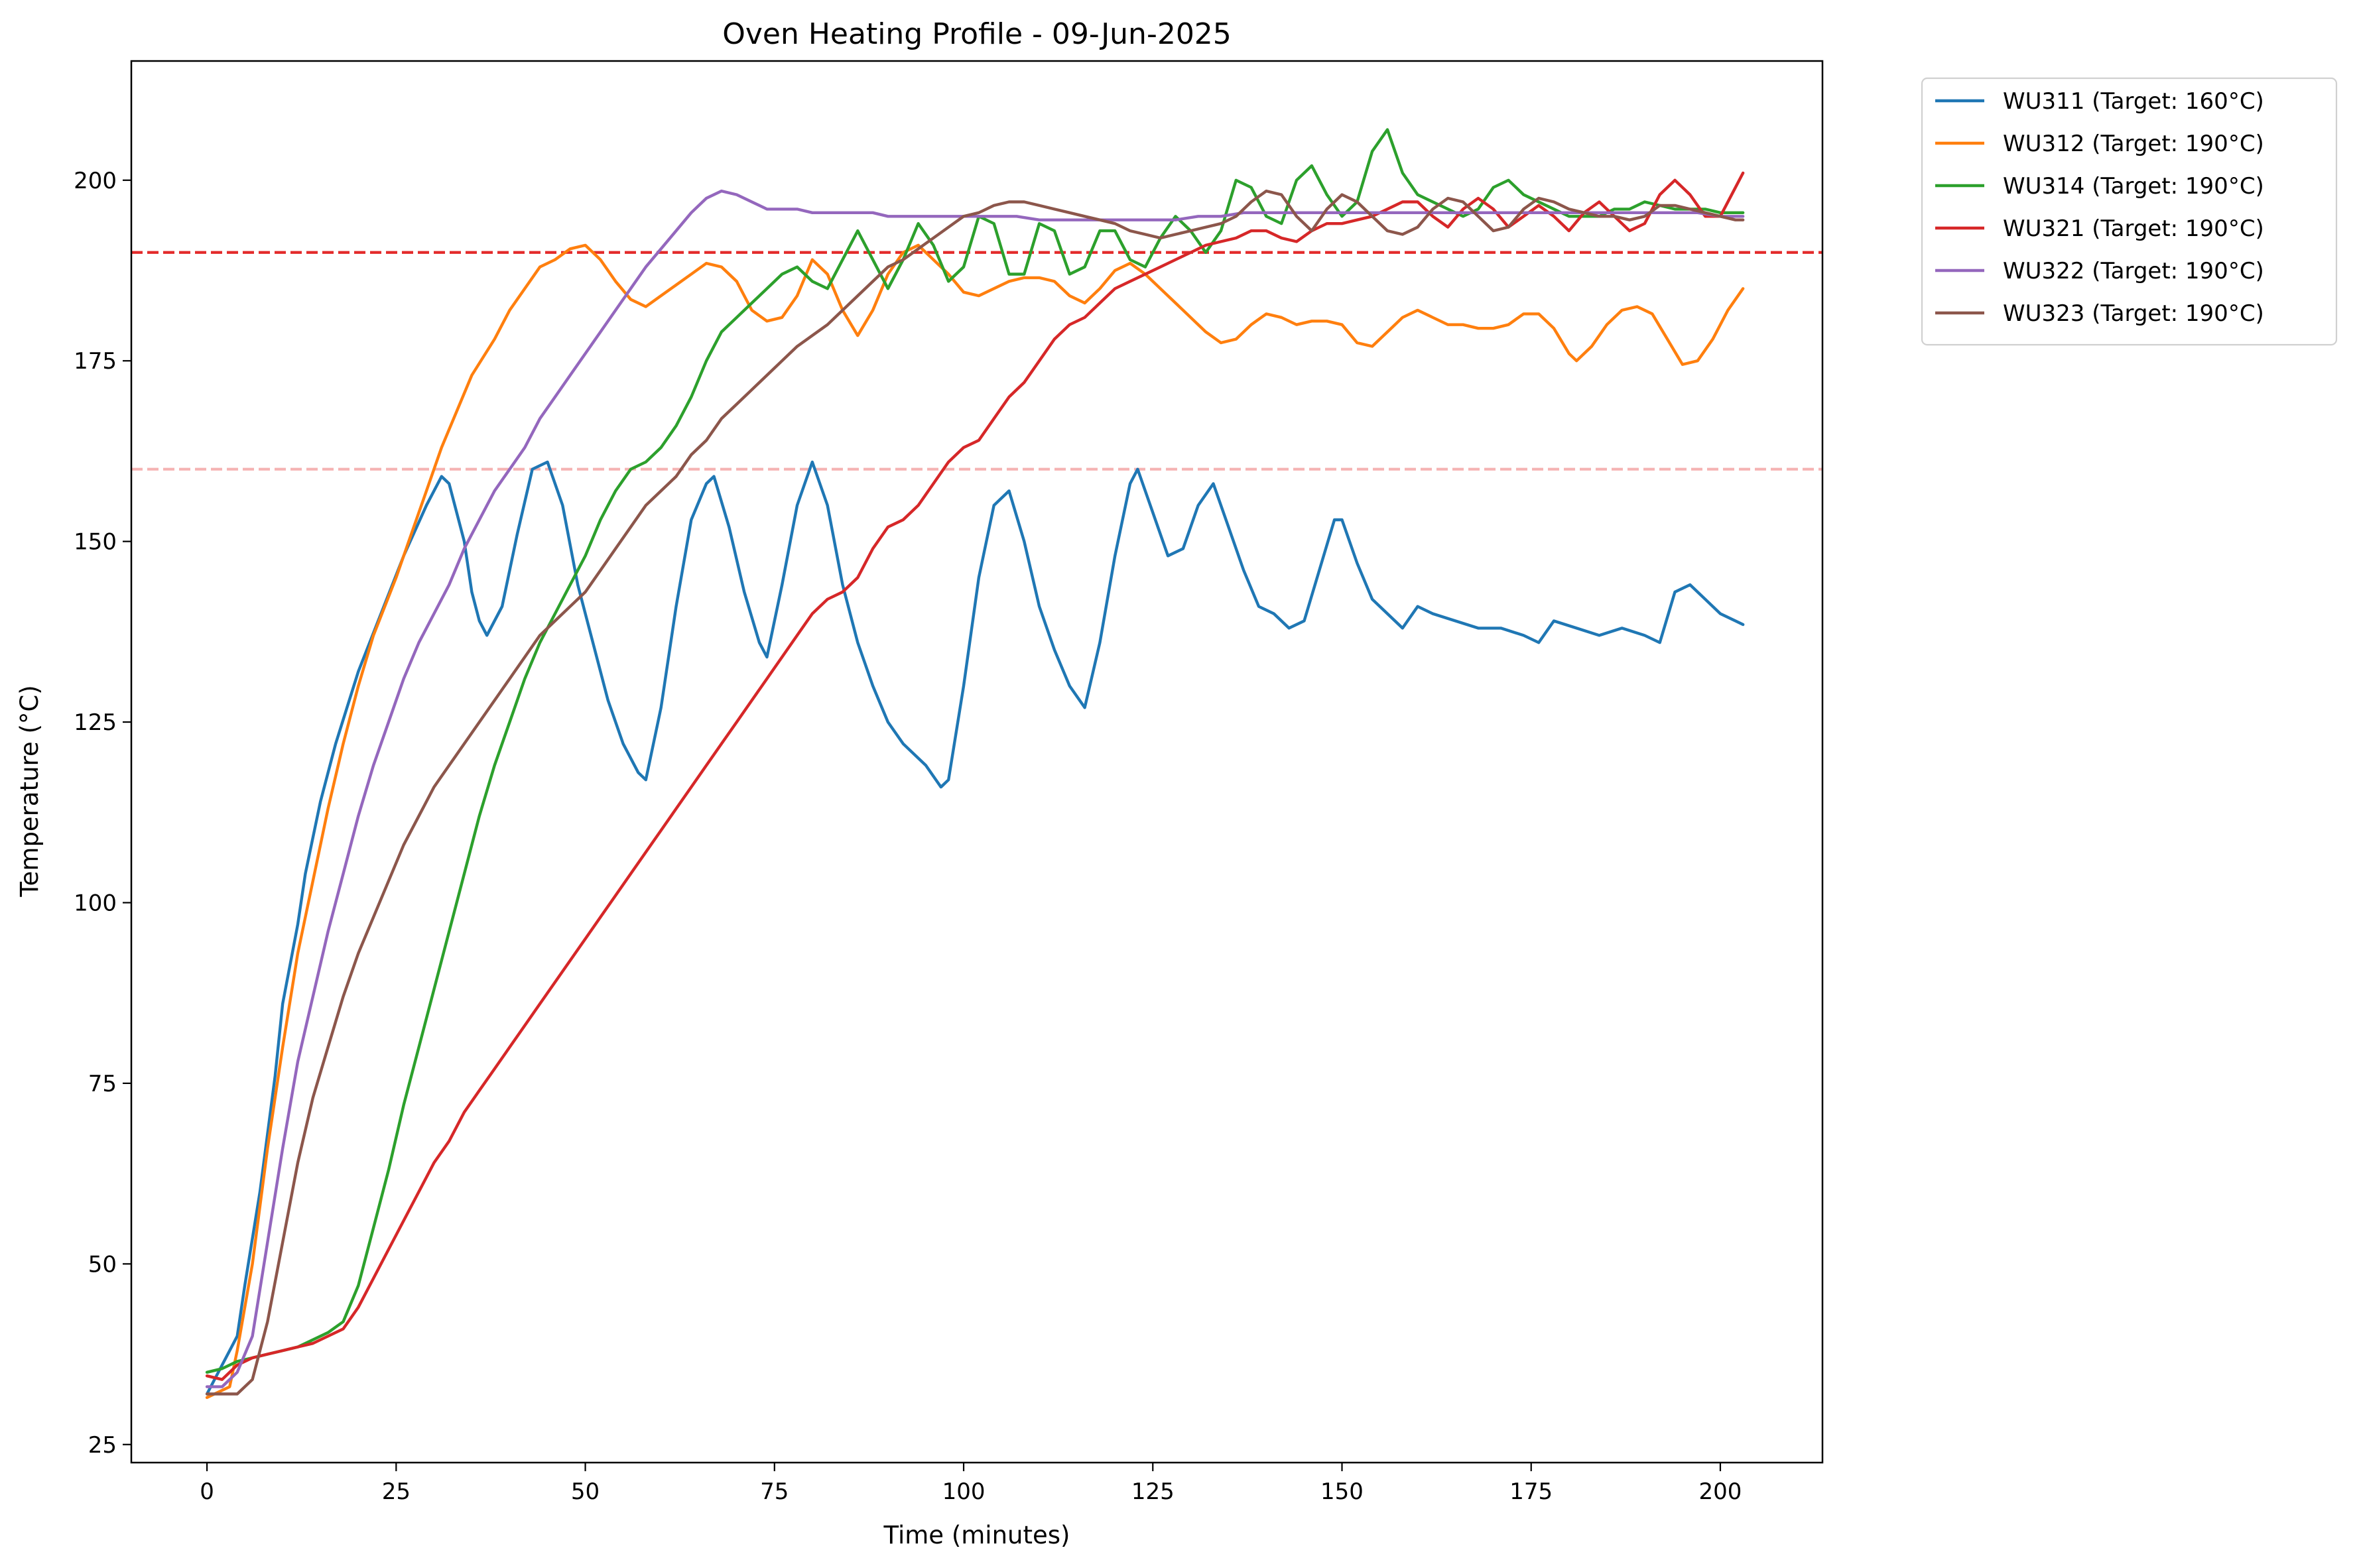 This screenshot has height=1568, width=2359. I want to click on y-tick-label: 100, so click(95, 903).